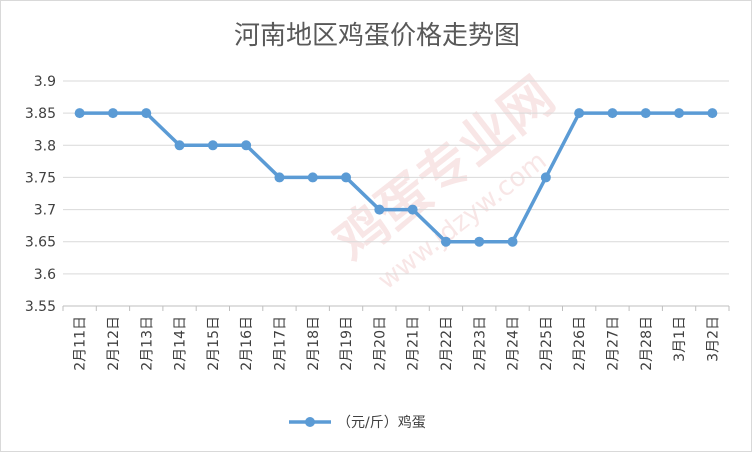  What do you see at coordinates (247, 343) in the screenshot?
I see `x-tick-label: 2月16日` at bounding box center [247, 343].